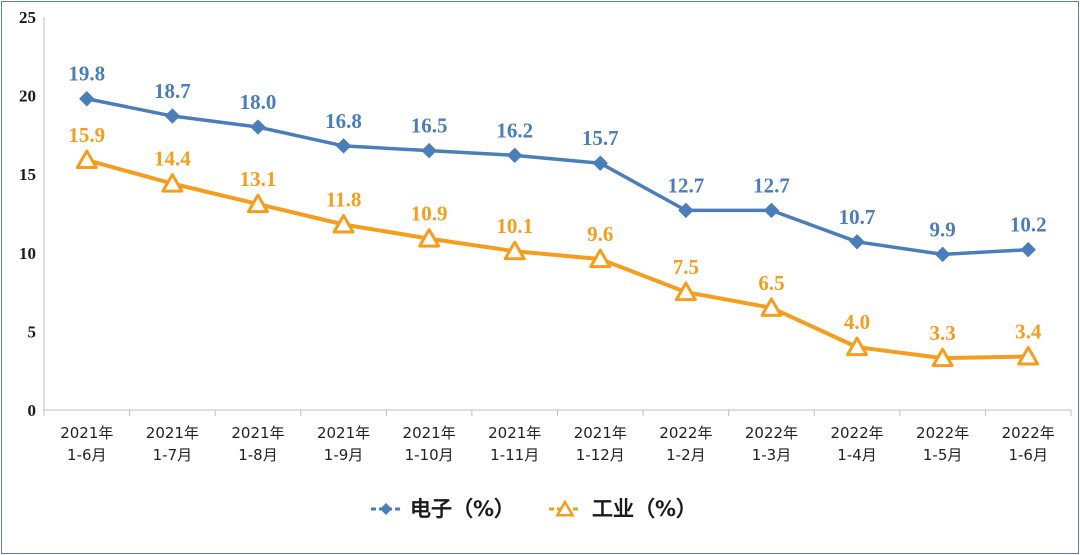 This screenshot has height=555, width=1080. I want to click on legend-diamond-icon, so click(386, 509).